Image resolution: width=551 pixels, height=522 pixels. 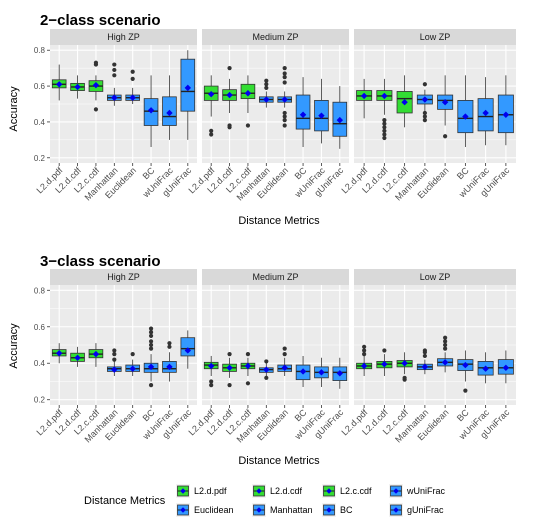 I want to click on x-axis-label-3class: Distance Metrics, so click(x=279, y=461).